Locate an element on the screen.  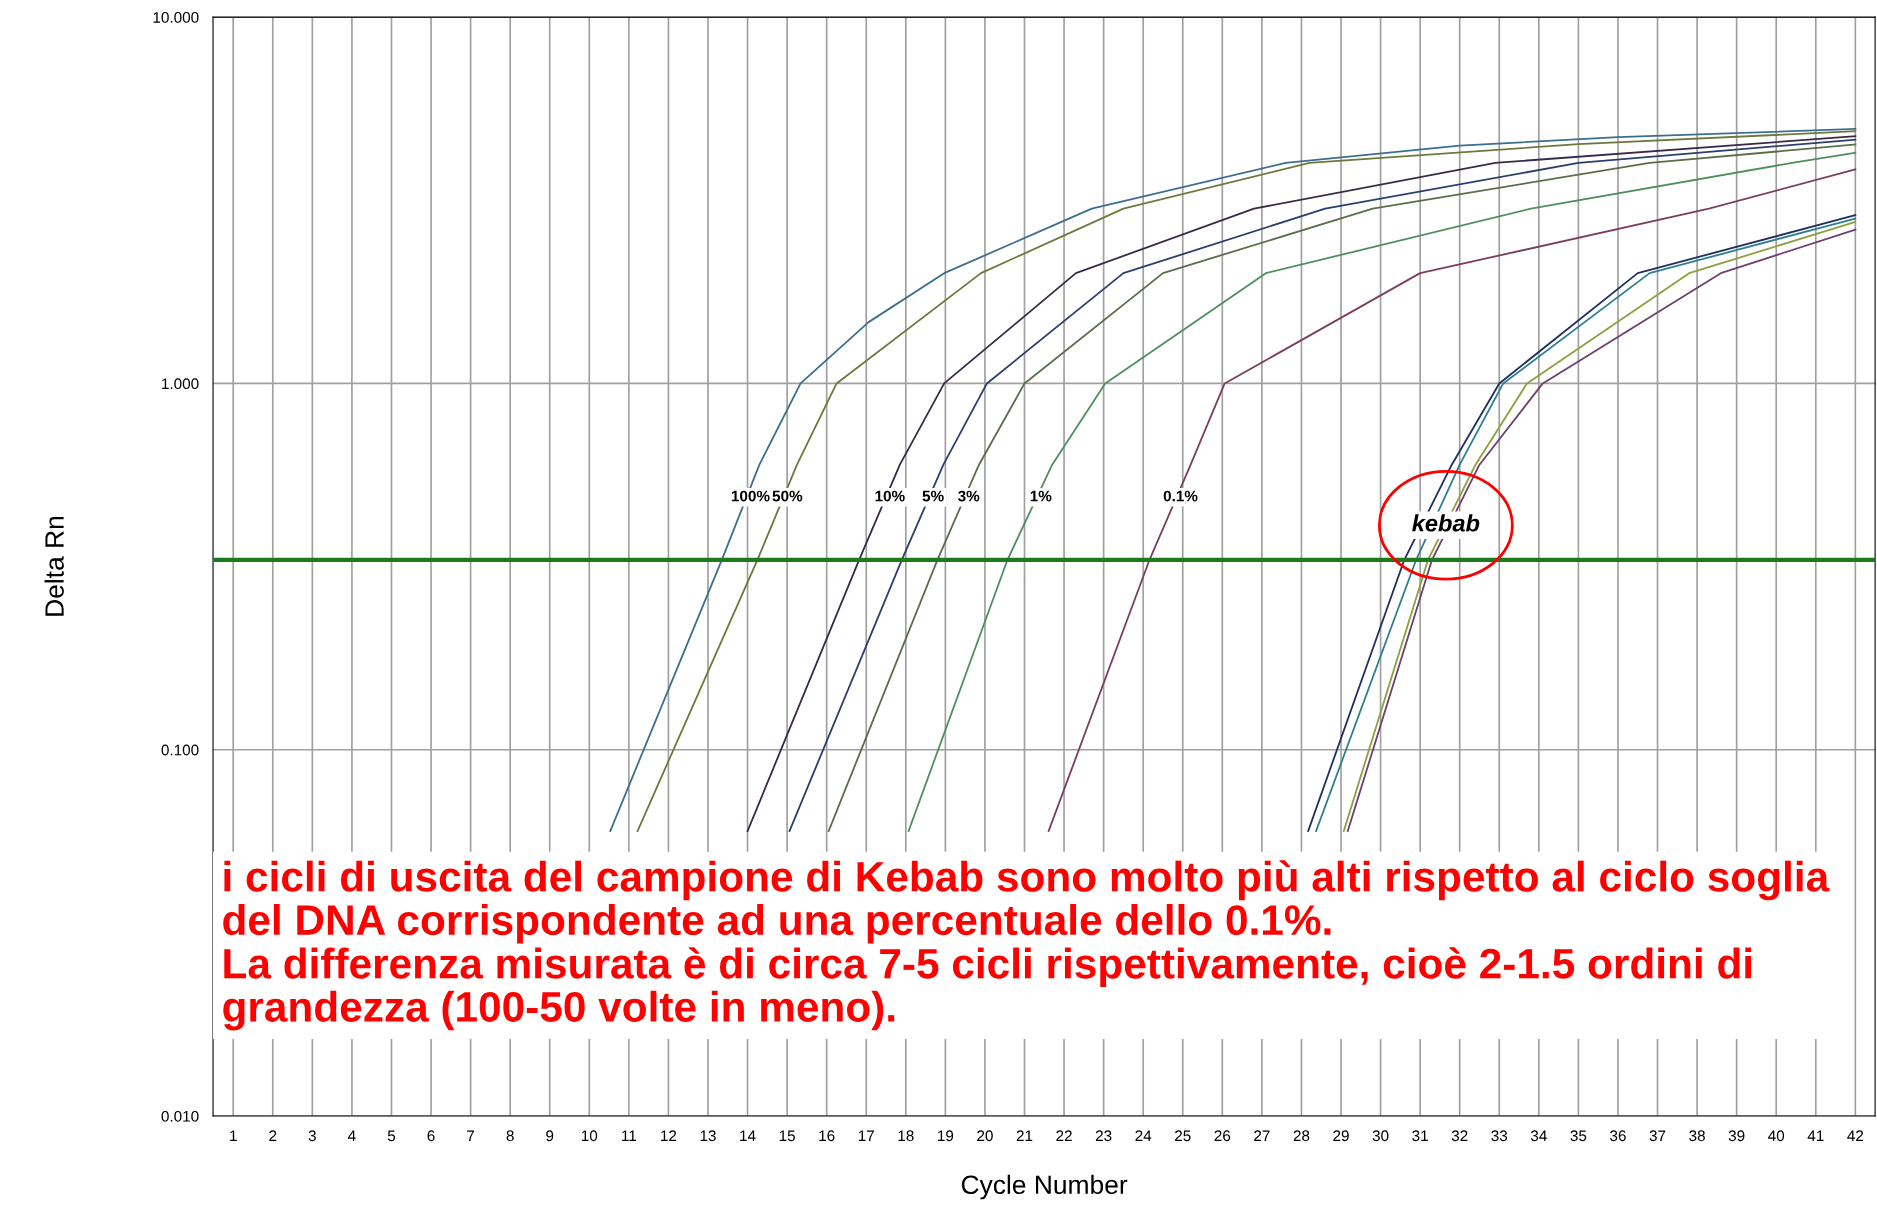
x-tick-label: 4 is located at coordinates (352, 1136).